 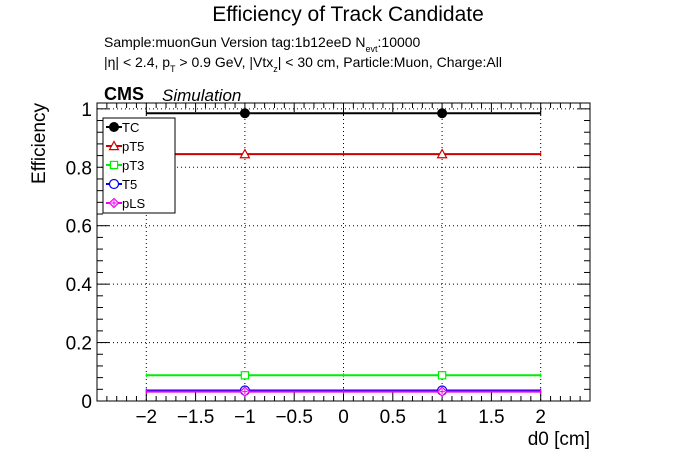 I want to click on cuts-info-b-sub: z, so click(x=275, y=69).